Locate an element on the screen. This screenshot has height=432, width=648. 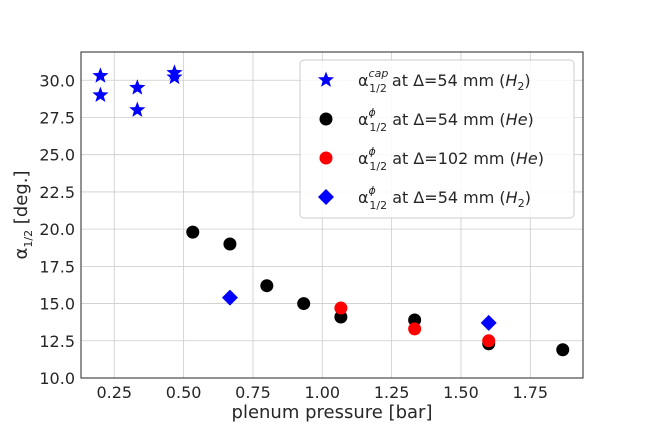
x-tick-label: 0.25 is located at coordinates (114, 392).